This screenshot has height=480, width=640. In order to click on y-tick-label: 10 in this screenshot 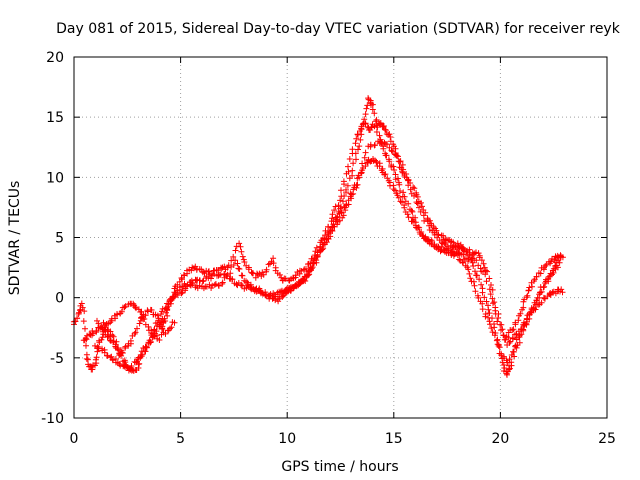, I will do `click(55, 178)`.